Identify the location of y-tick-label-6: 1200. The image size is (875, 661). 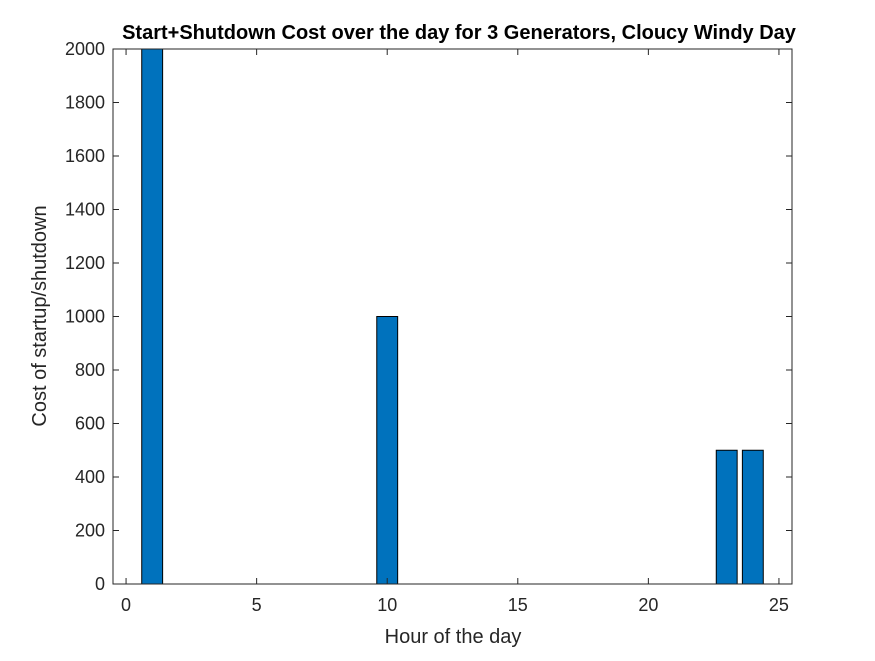
(85, 263).